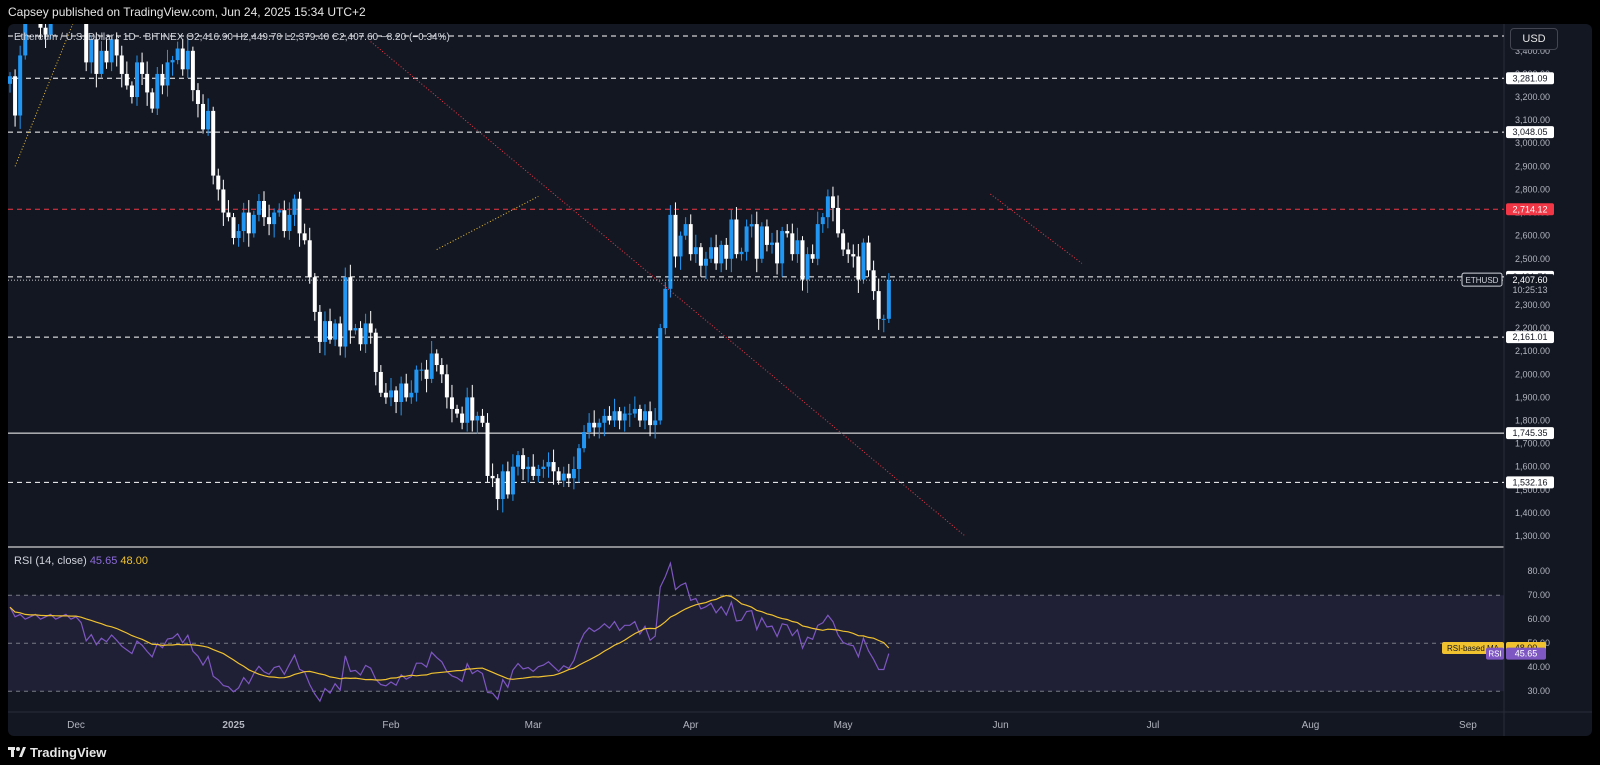 Image resolution: width=1600 pixels, height=765 pixels. I want to click on price-tick-label: 2,800.00, so click(1532, 189).